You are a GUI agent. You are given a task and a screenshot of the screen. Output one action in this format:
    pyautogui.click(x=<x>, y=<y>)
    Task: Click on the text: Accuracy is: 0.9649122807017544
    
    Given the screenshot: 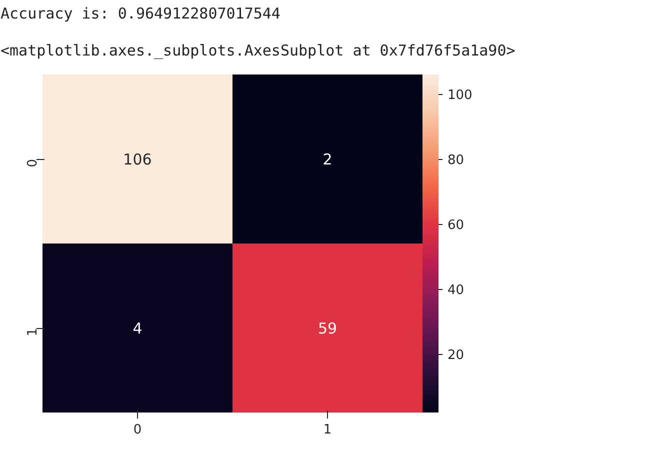 What is the action you would take?
    pyautogui.click(x=140, y=13)
    